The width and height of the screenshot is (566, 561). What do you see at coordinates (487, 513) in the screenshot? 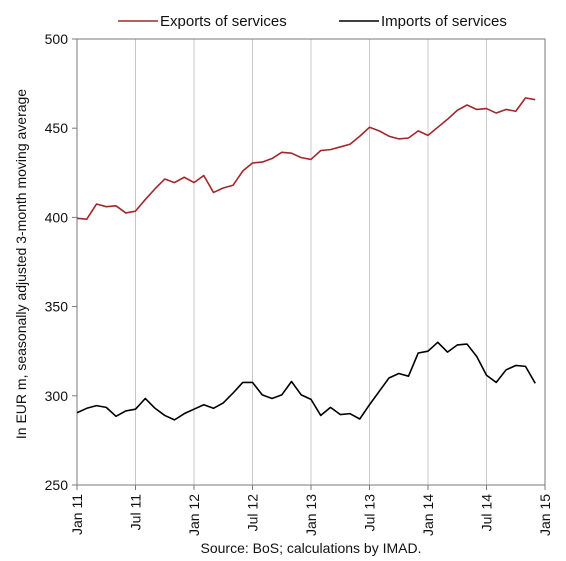
I see `x-tick-label: Jul 14` at bounding box center [487, 513].